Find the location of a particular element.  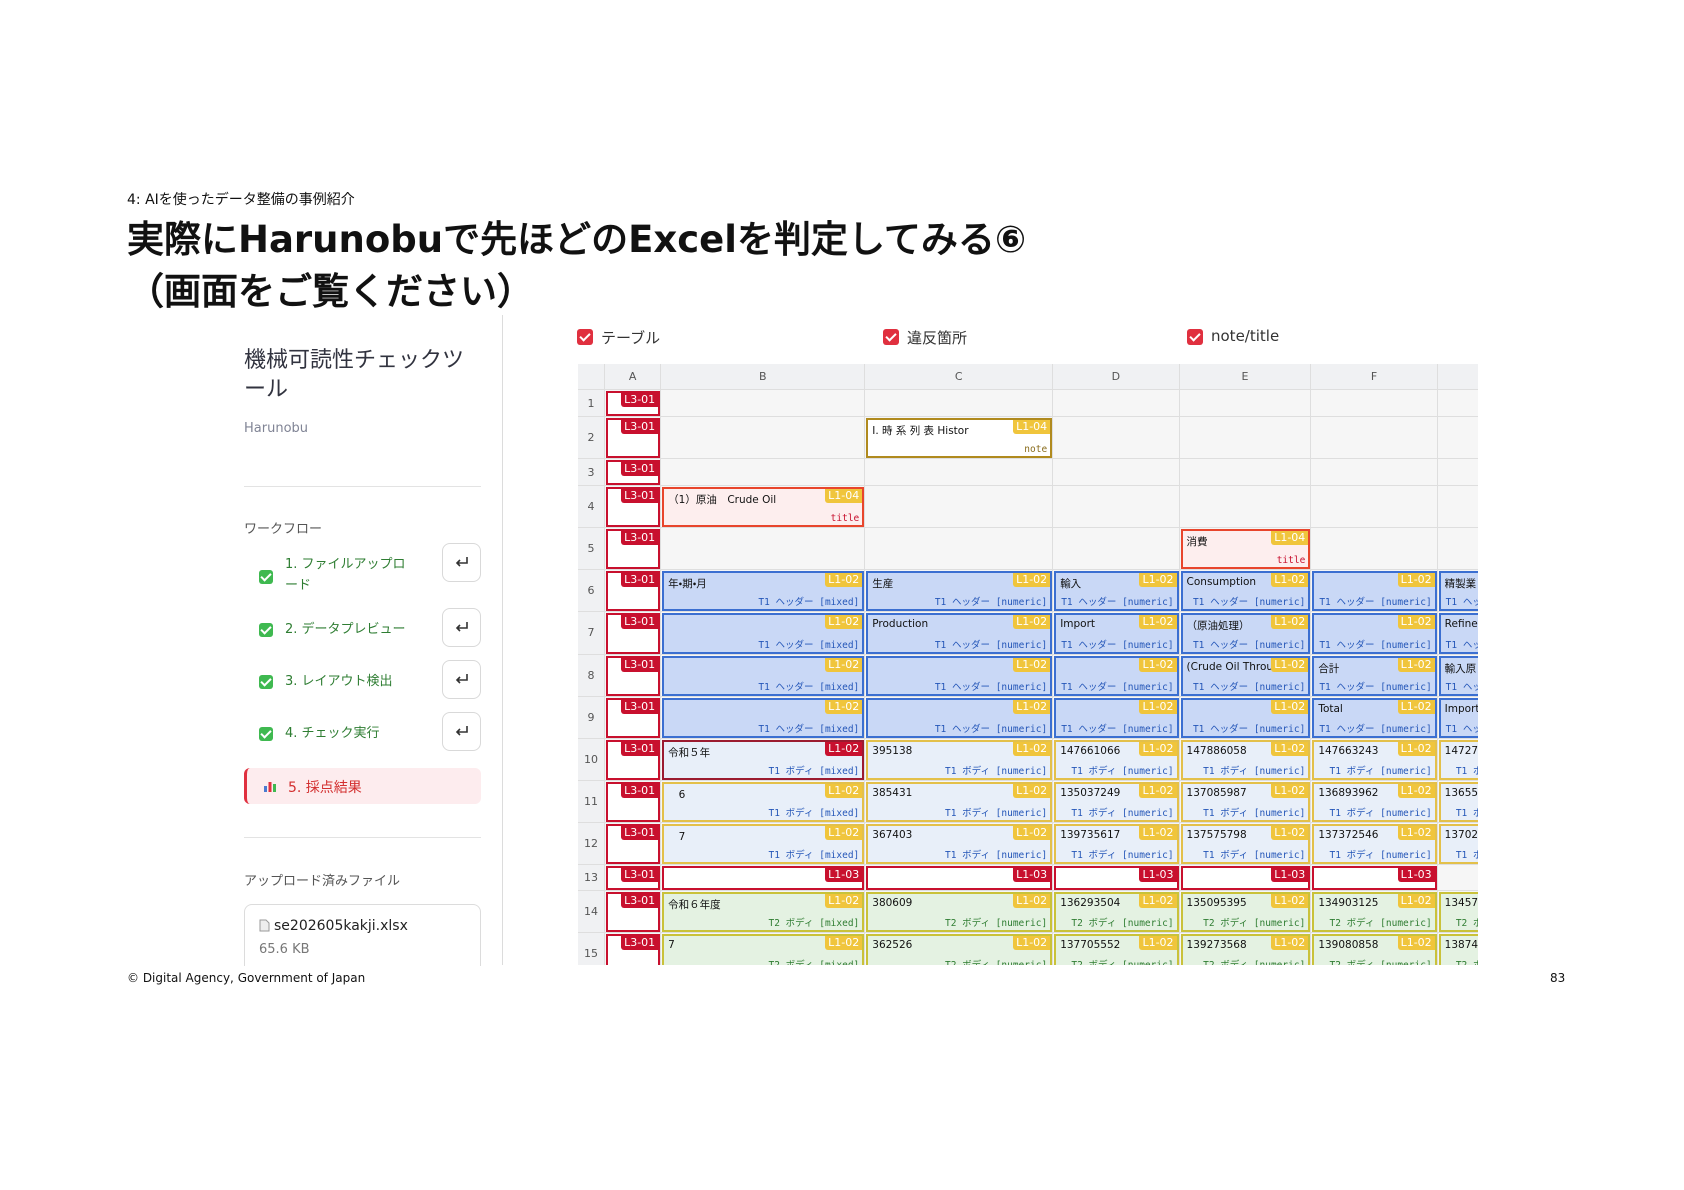

cell-text: 1370240 is located at coordinates (1461, 835).